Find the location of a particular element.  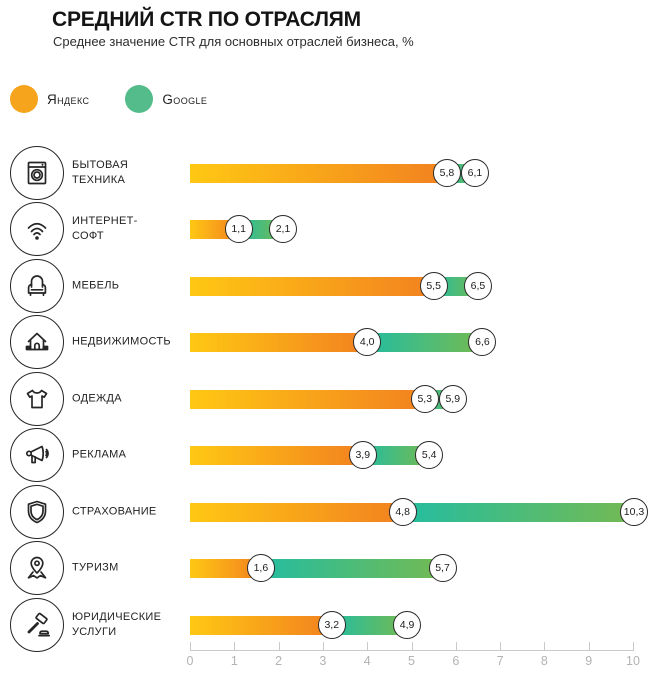

chart-title: СРЕДНИЙ CTR ПО ОТРАСЛЯМ is located at coordinates (206, 19).